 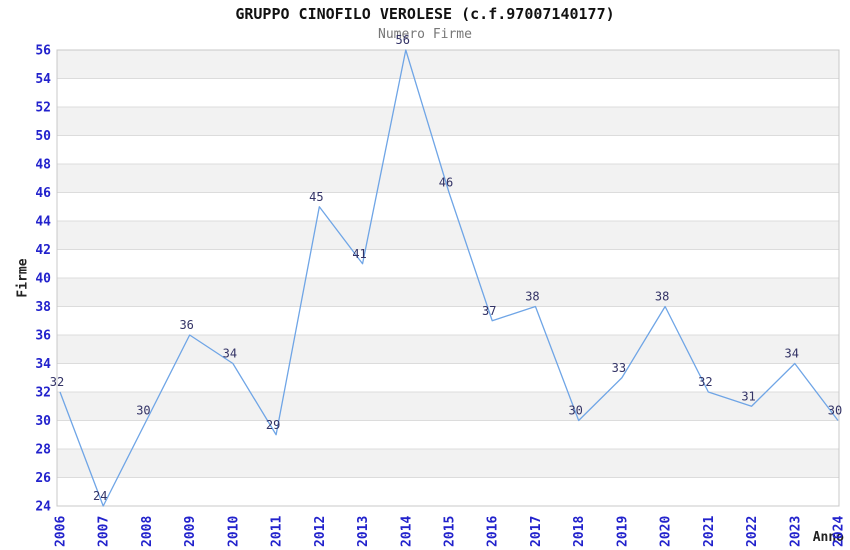 I want to click on x-tick-label: 2023, so click(x=795, y=531).